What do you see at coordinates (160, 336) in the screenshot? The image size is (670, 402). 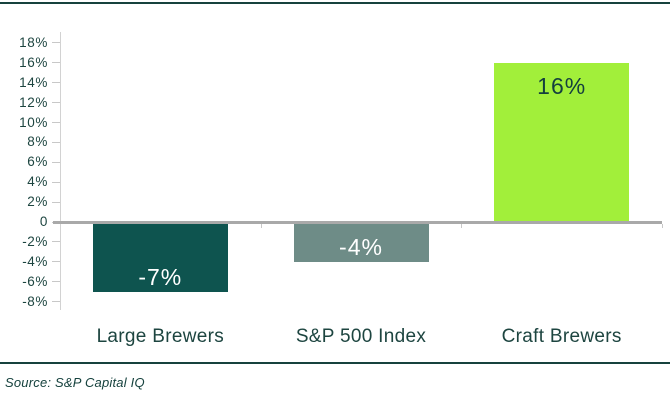 I see `category-label-large-brewers: Large Brewers` at bounding box center [160, 336].